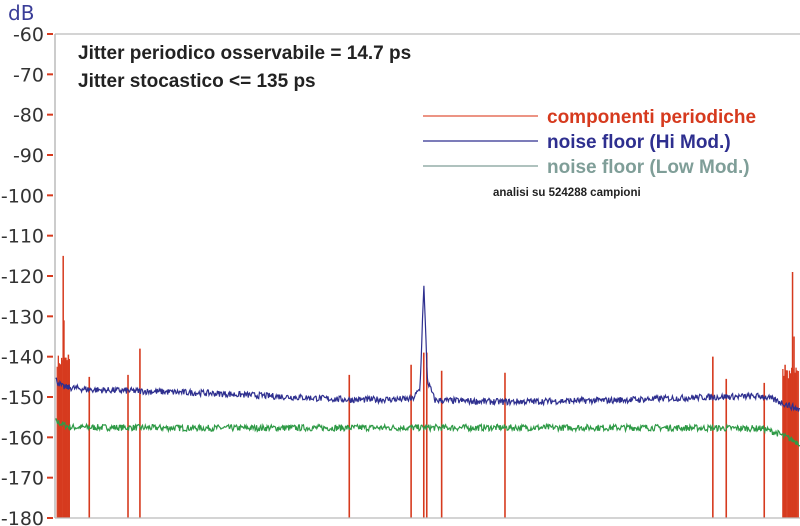 The image size is (800, 526). I want to click on y-tick-label: -130, so click(22, 317).